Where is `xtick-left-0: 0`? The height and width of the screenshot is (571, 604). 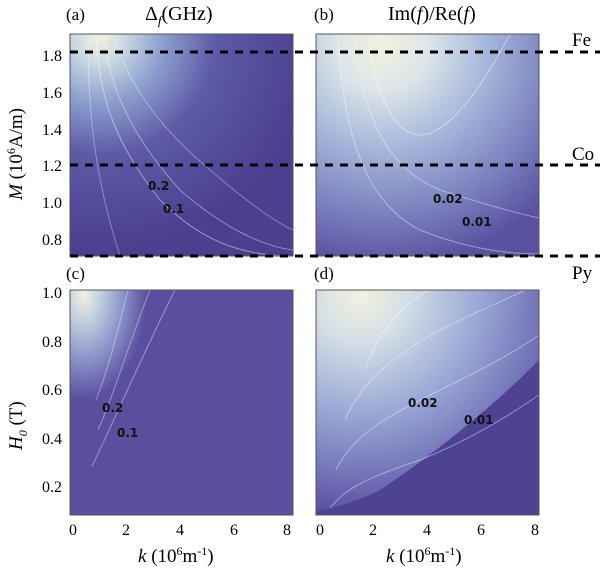 xtick-left-0: 0 is located at coordinates (73, 530).